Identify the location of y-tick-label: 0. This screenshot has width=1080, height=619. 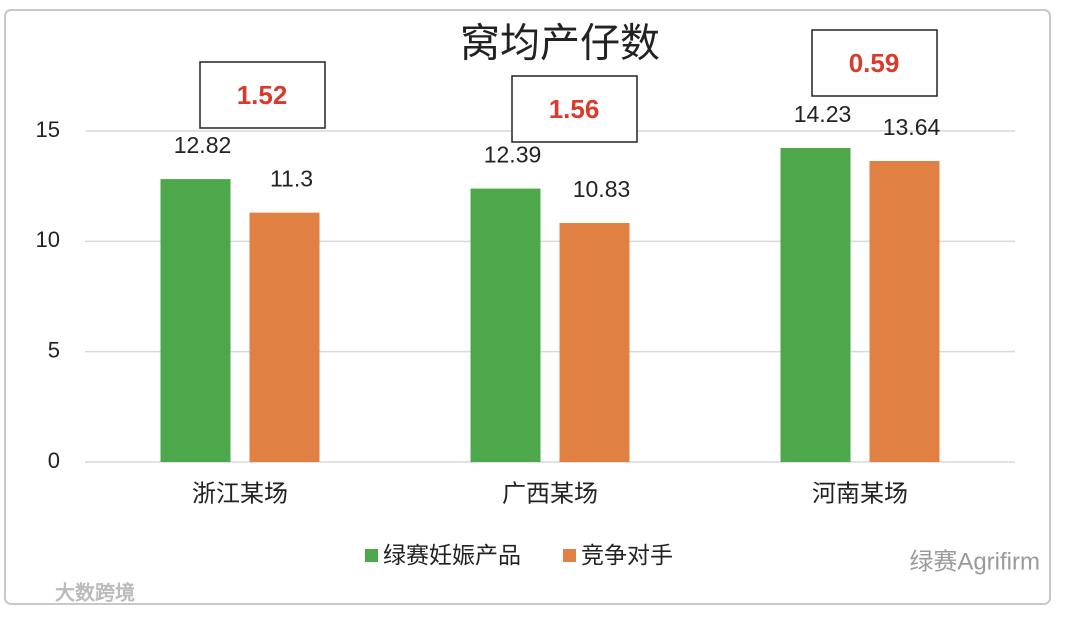
(54, 460).